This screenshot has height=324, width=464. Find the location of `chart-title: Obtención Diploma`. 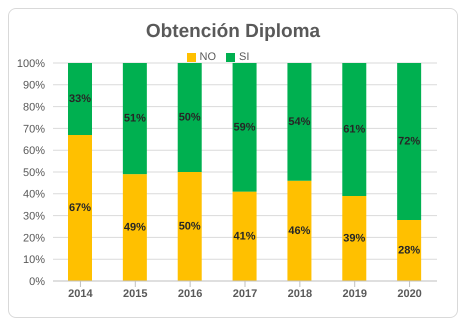

chart-title: Obtención Diploma is located at coordinates (233, 32).